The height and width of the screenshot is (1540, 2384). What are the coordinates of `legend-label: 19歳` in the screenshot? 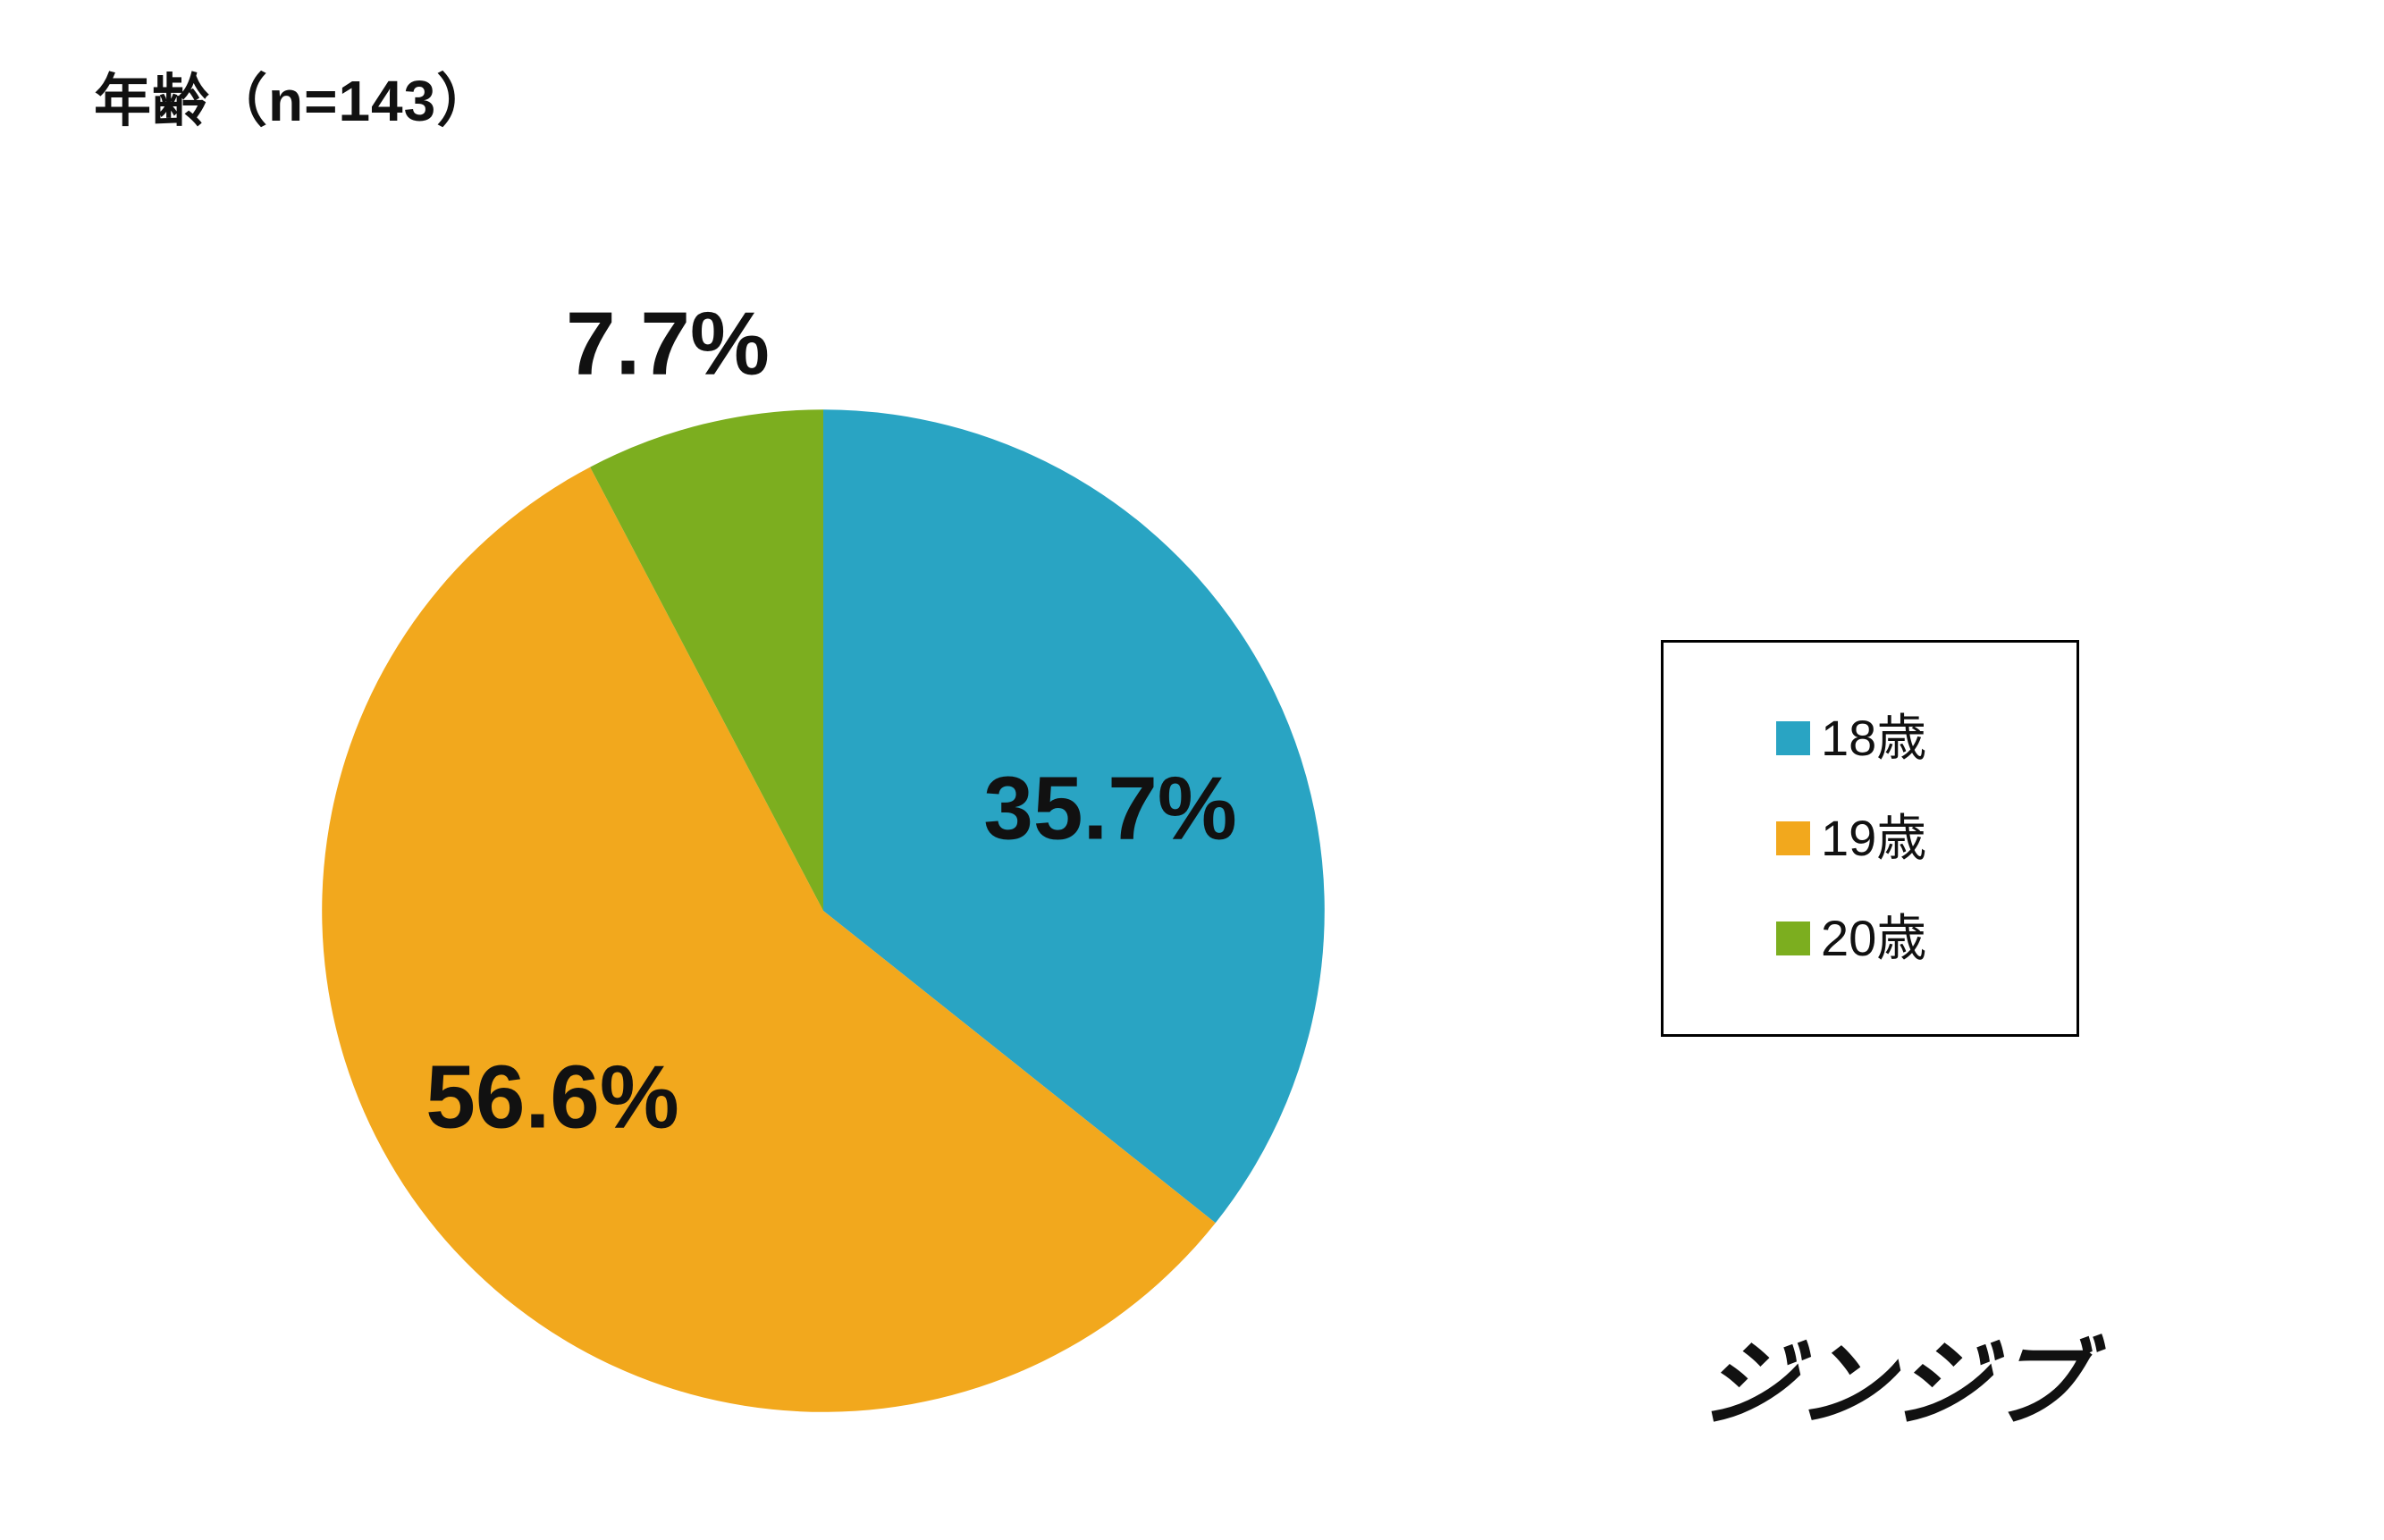 It's located at (1874, 838).